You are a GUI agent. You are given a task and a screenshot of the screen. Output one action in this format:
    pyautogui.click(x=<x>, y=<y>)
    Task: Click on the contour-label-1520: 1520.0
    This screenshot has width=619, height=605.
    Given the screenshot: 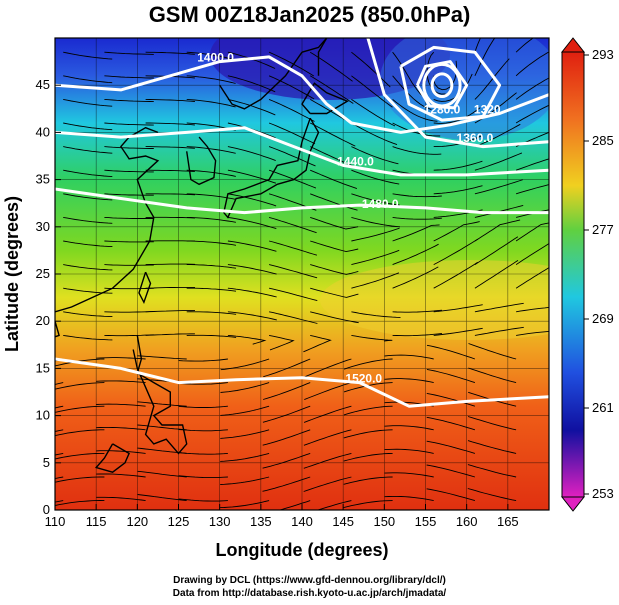 What is the action you would take?
    pyautogui.click(x=363, y=379)
    